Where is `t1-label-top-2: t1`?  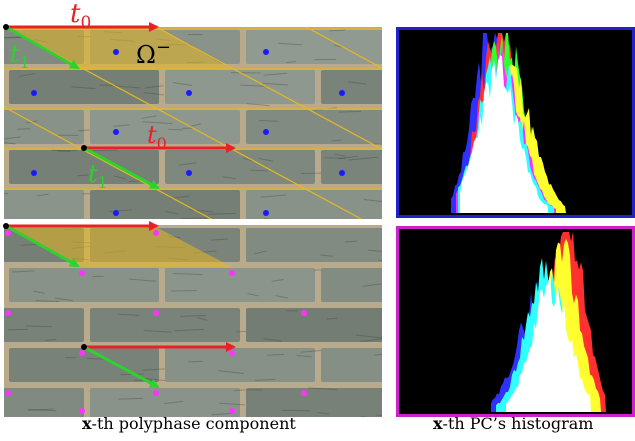 t1-label-top-2: t1 is located at coordinates (98, 176).